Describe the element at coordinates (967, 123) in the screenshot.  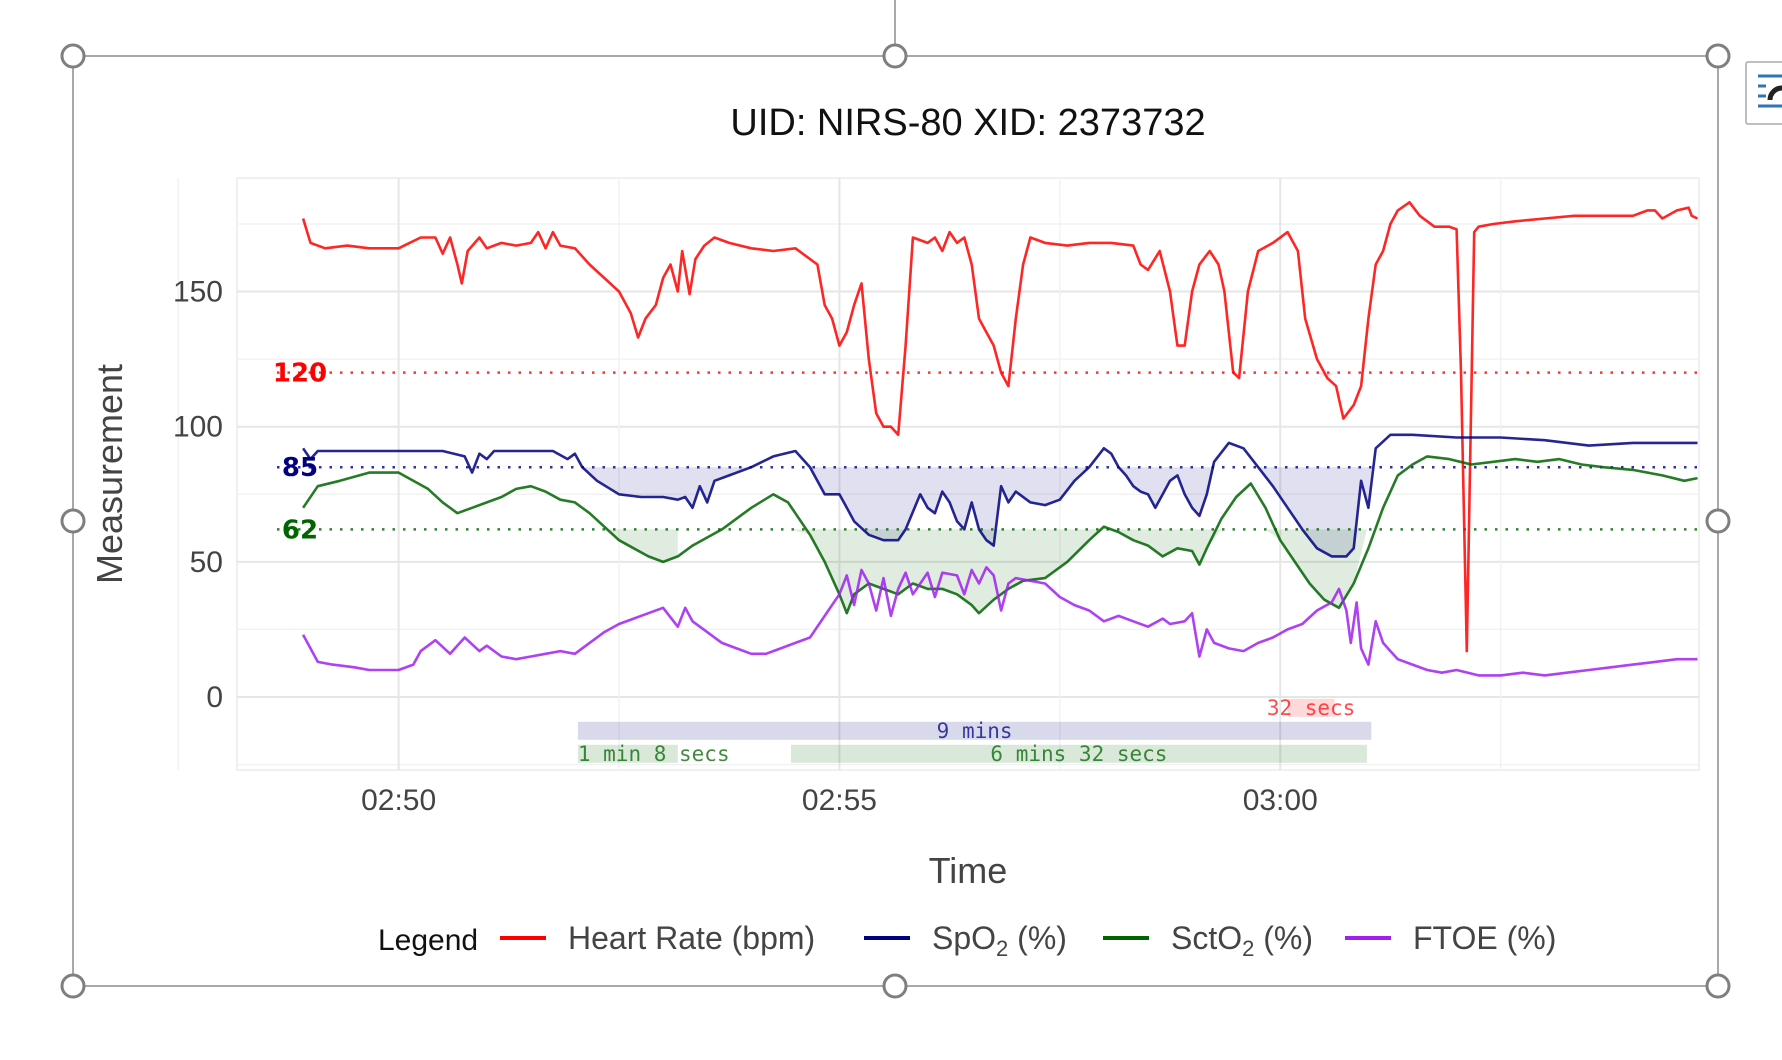
I see `chart-title: UID: NIRS-80 XID: 2373732` at that location.